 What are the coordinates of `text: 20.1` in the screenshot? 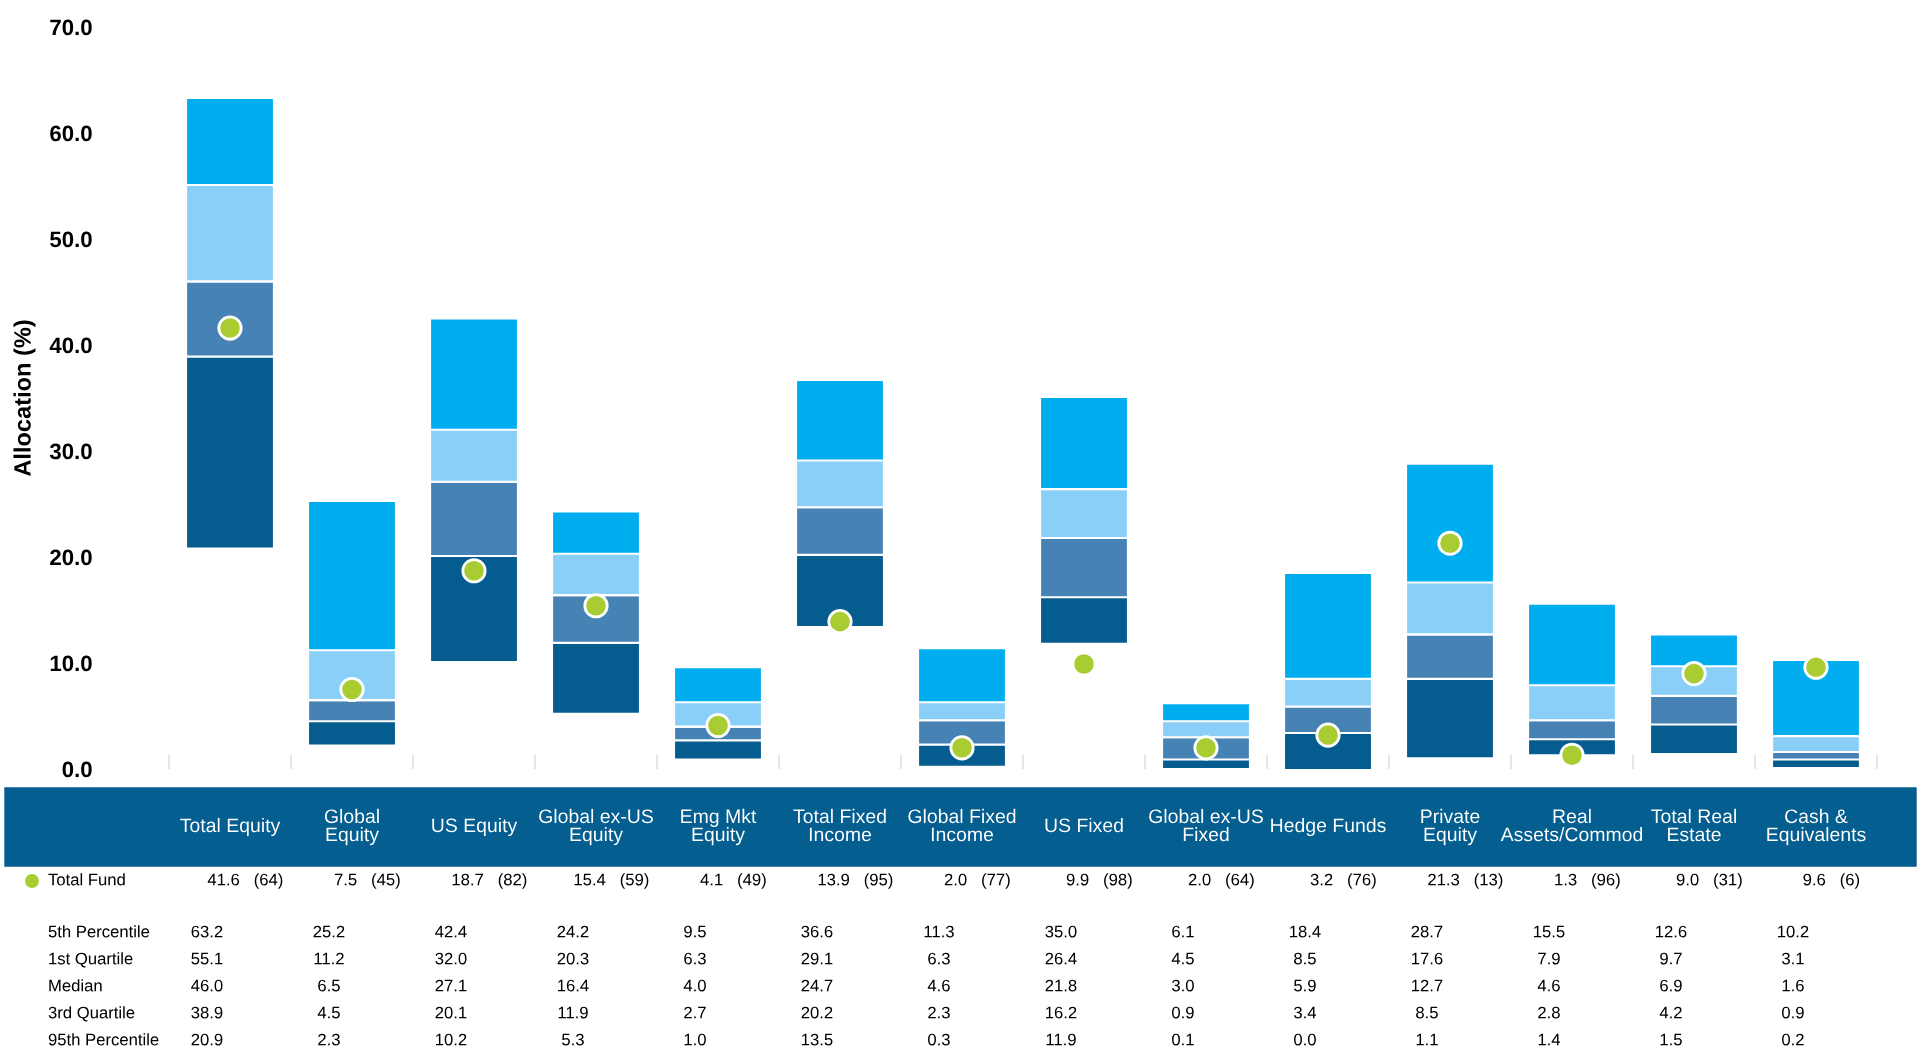 It's located at (451, 1012).